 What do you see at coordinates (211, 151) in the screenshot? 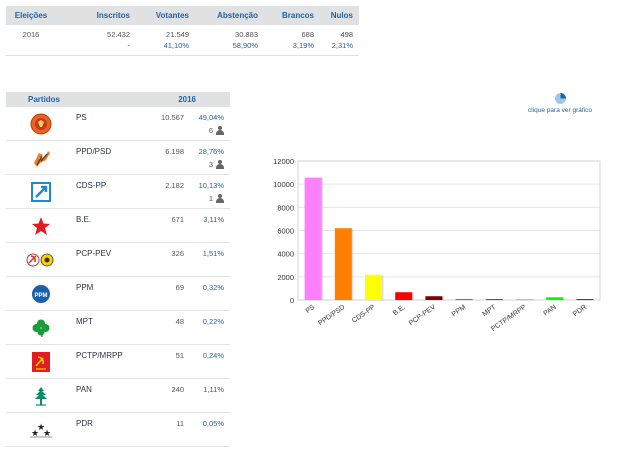
I see `party-pct: 28,76%` at bounding box center [211, 151].